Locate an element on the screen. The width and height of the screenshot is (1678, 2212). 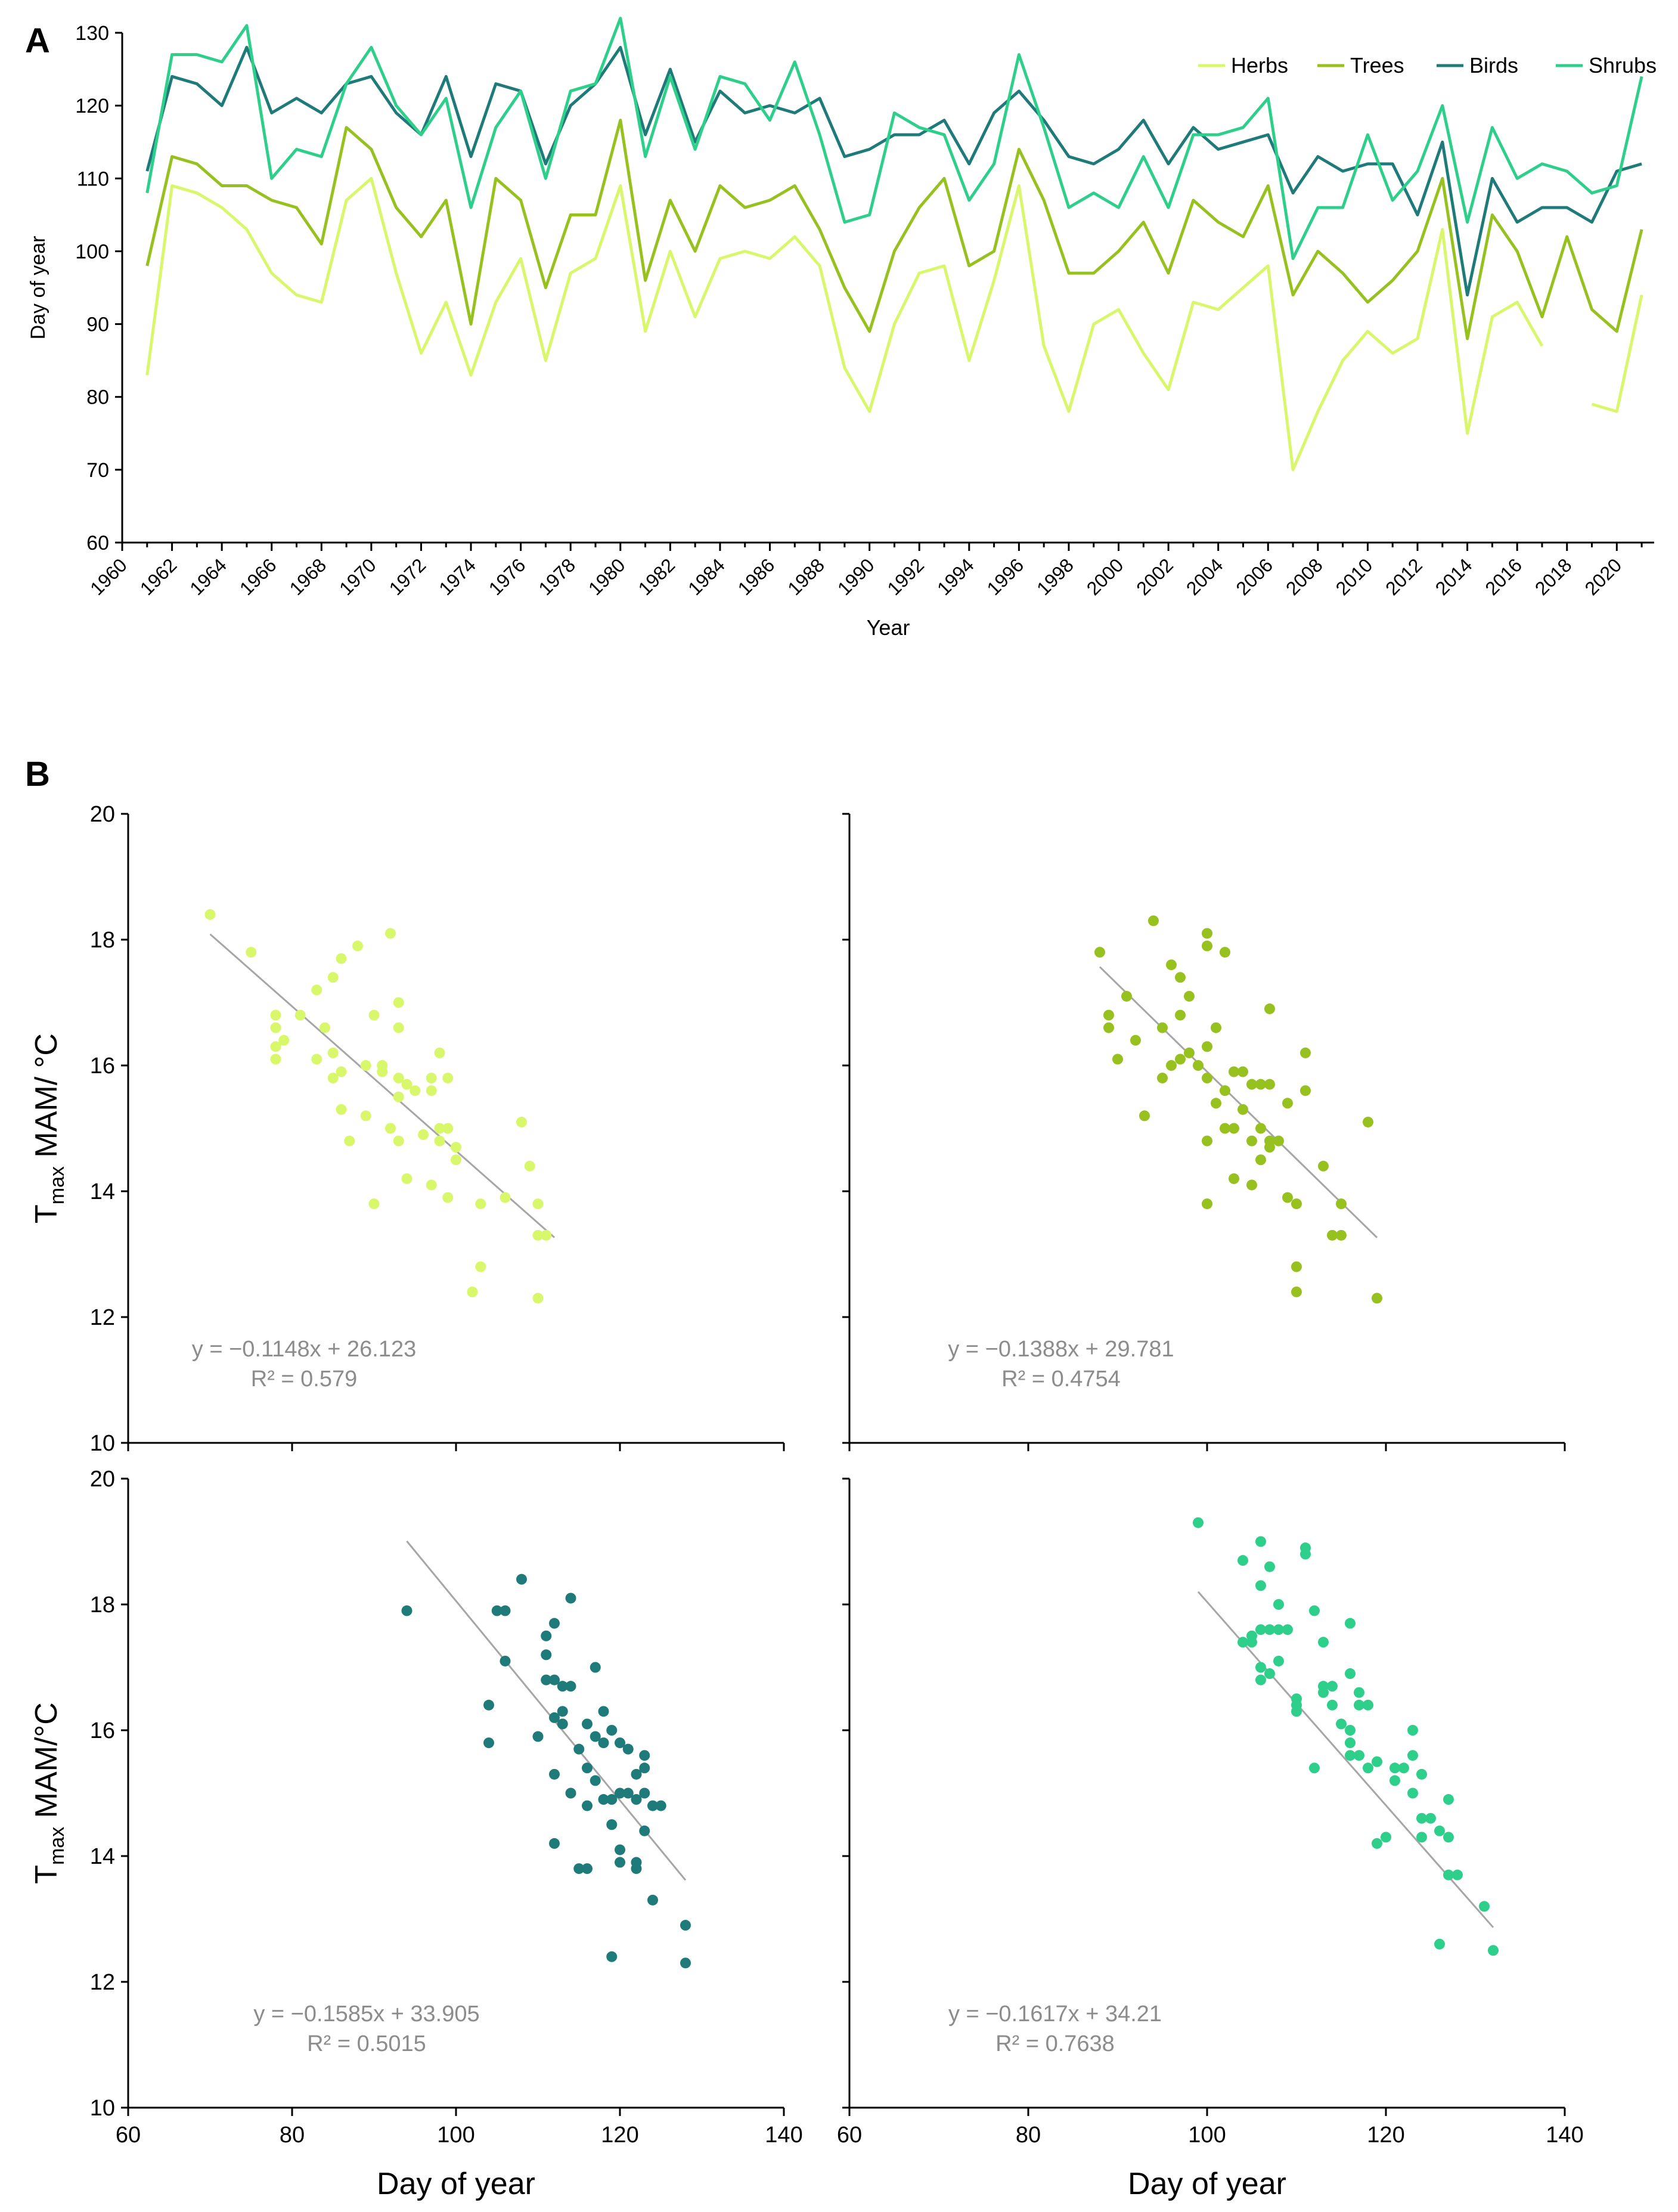
scatter-herbs-y-tick-label: 20 is located at coordinates (102, 814).